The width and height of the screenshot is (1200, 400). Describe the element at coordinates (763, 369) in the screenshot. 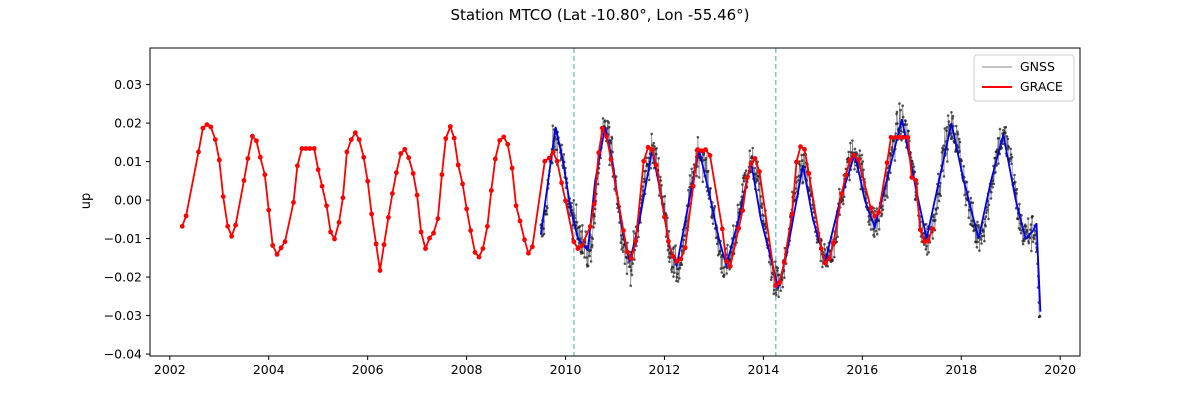

I see `x-tick-label: 2014` at that location.